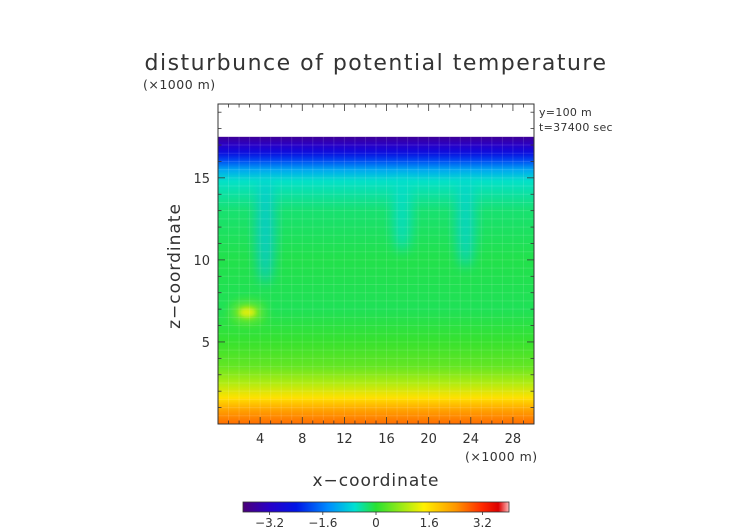  Describe the element at coordinates (247, 312) in the screenshot. I see `warm-blob-core` at that location.